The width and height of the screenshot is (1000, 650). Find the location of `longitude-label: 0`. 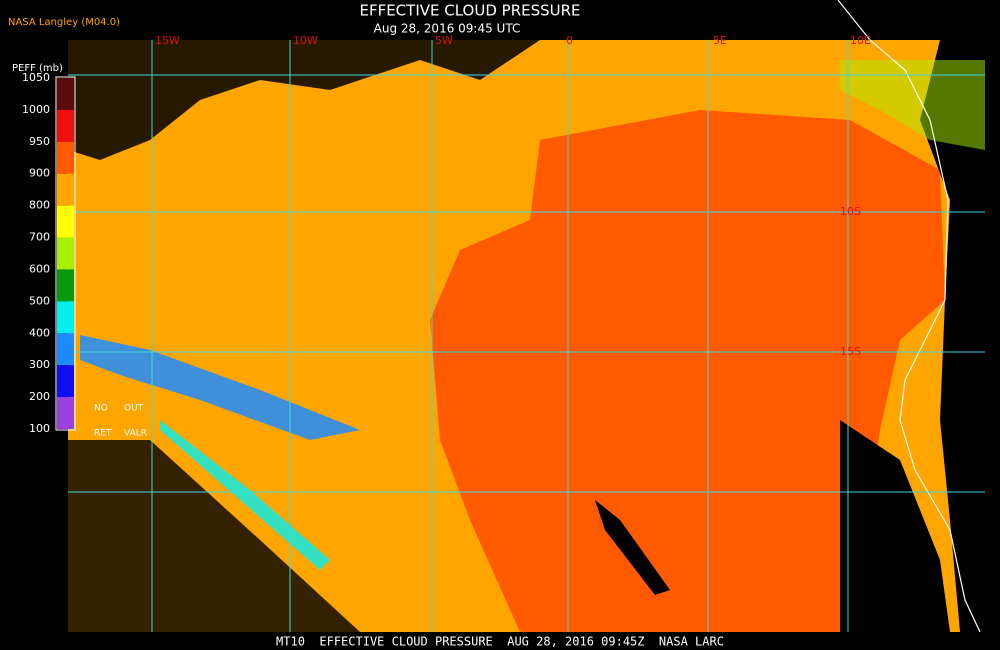

longitude-label: 0 is located at coordinates (569, 40).